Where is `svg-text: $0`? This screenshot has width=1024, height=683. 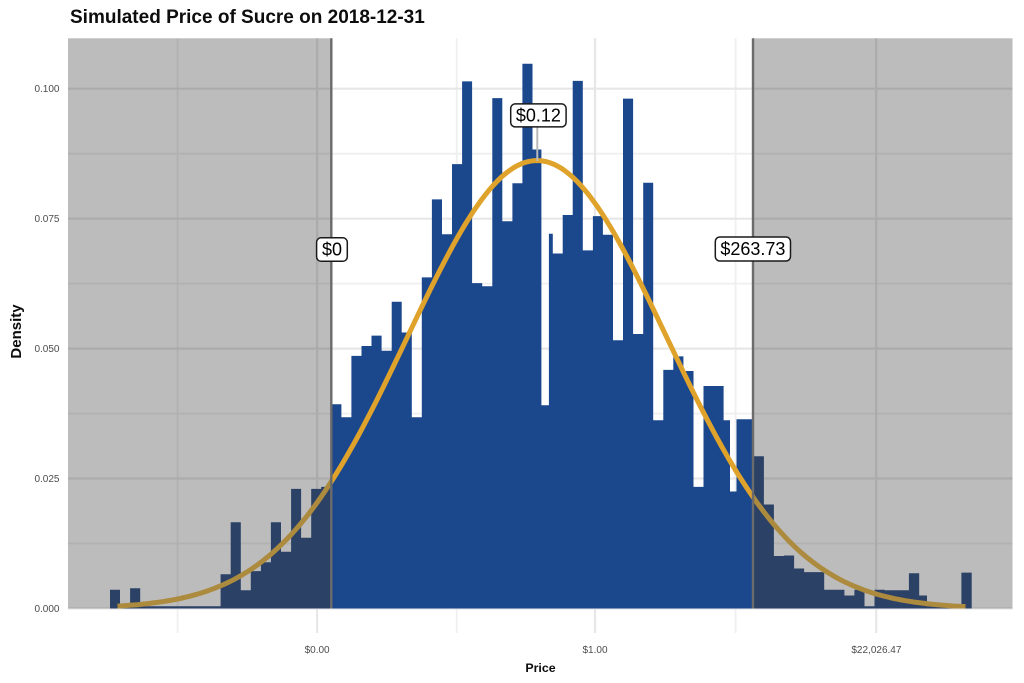
svg-text: $0 is located at coordinates (332, 250).